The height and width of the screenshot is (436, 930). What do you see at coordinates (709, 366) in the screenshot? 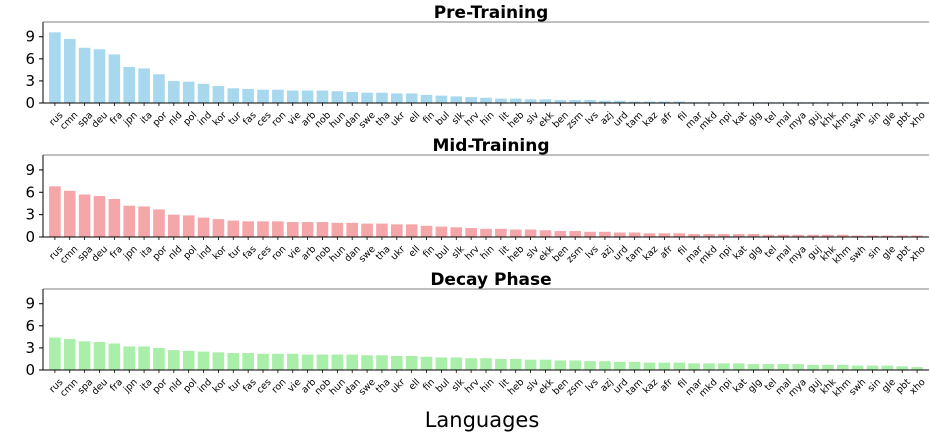
I see `bar-mkd` at bounding box center [709, 366].